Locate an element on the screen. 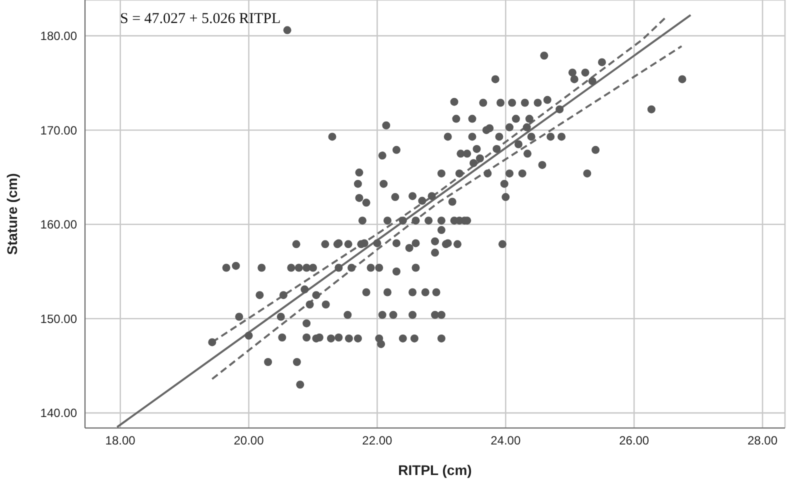 This screenshot has height=479, width=802. y-axis-title: Stature (cm) is located at coordinates (12, 214).